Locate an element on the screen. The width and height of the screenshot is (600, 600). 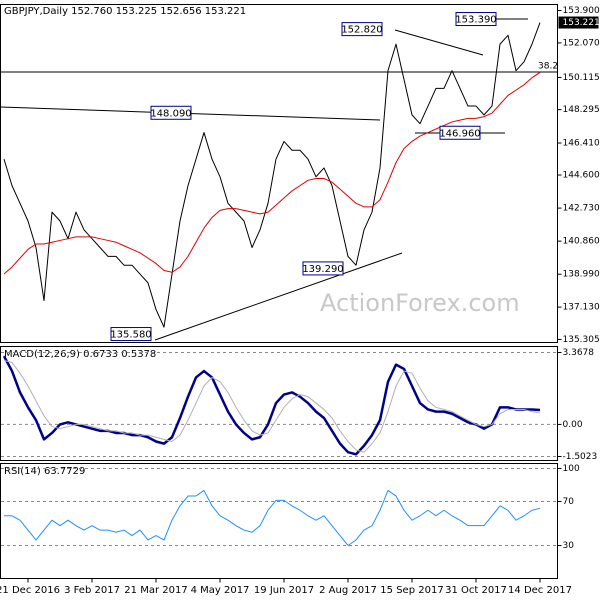
annotation-label: 153.390 is located at coordinates (475, 20).